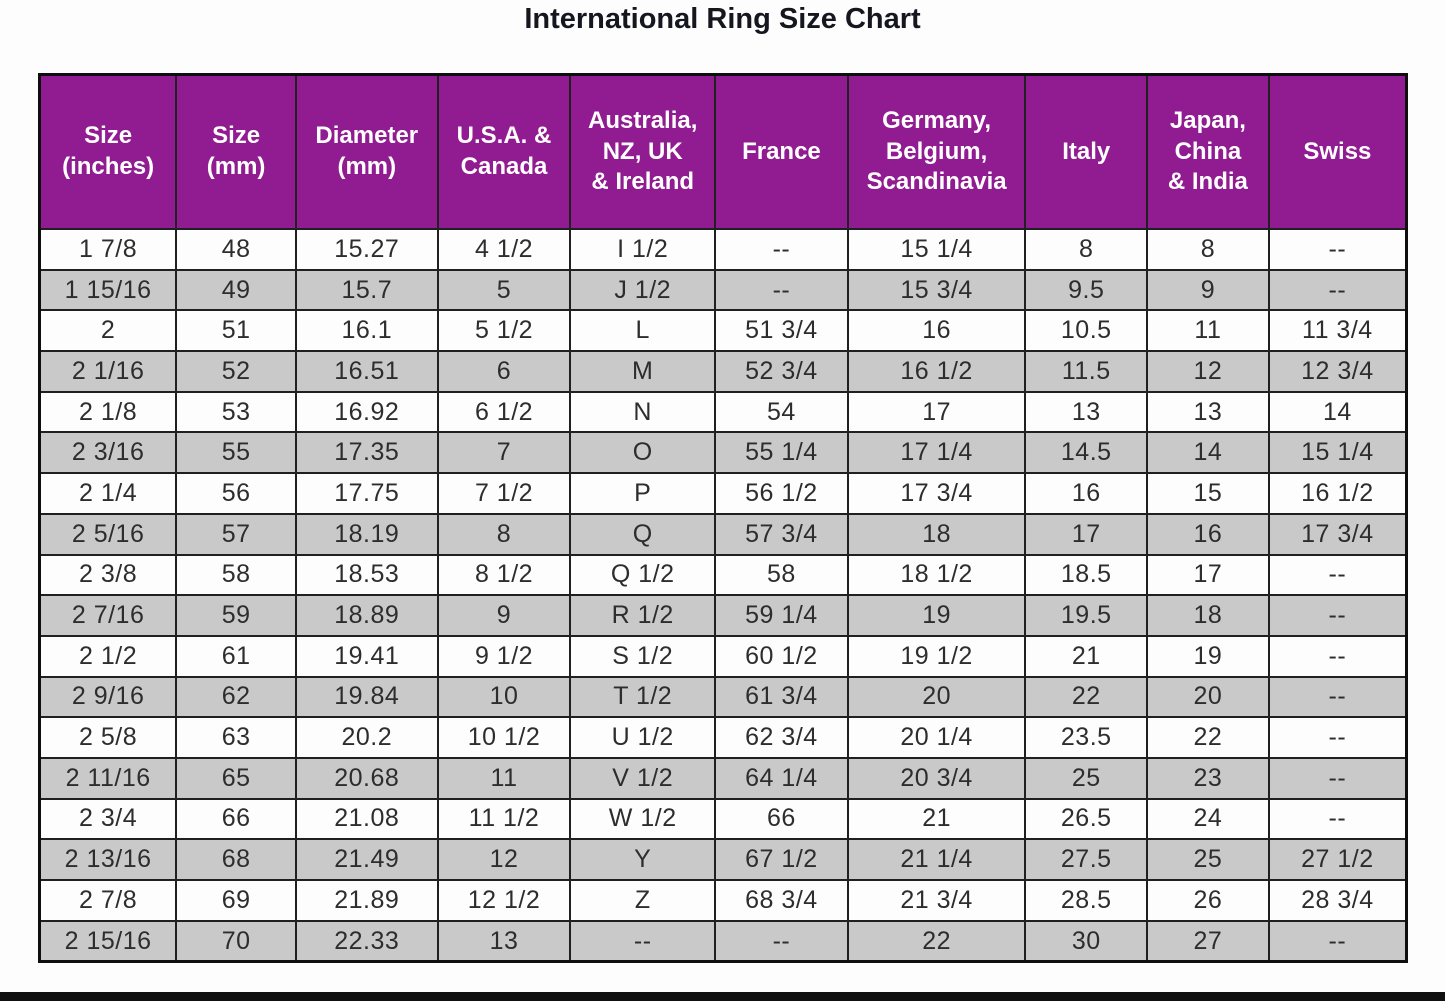 This screenshot has width=1445, height=1001. Describe the element at coordinates (504, 412) in the screenshot. I see `table-cell: 6 1/2` at that location.